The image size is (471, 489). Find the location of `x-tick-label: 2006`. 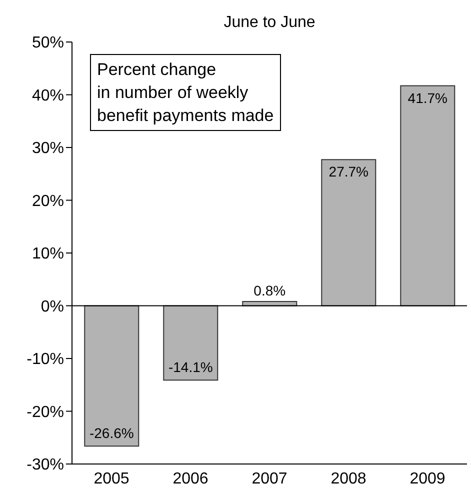

x-tick-label: 2006 is located at coordinates (190, 479).